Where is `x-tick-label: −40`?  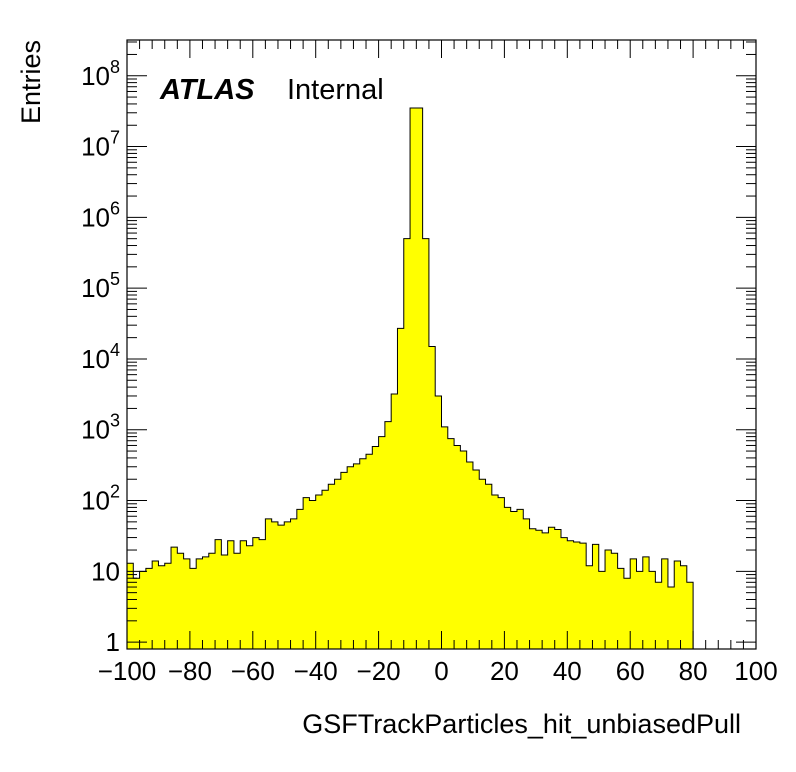
x-tick-label: −40 is located at coordinates (316, 671).